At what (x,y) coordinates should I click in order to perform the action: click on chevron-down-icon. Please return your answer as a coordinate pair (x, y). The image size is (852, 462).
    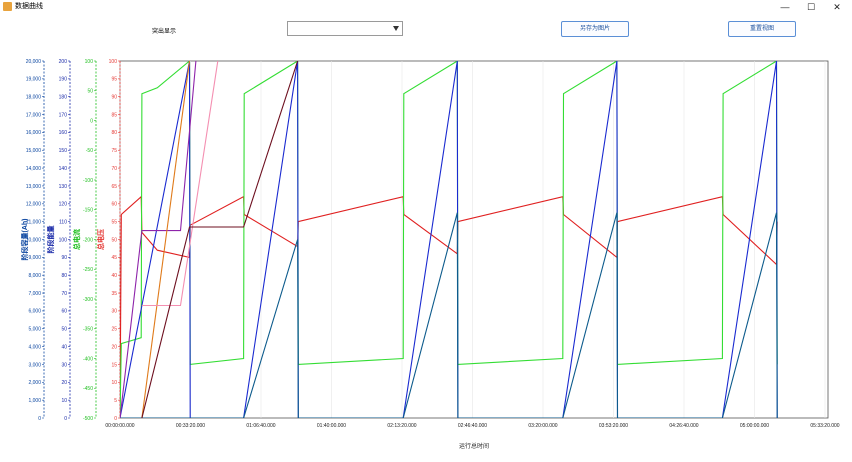
    Looking at the image, I should click on (396, 28).